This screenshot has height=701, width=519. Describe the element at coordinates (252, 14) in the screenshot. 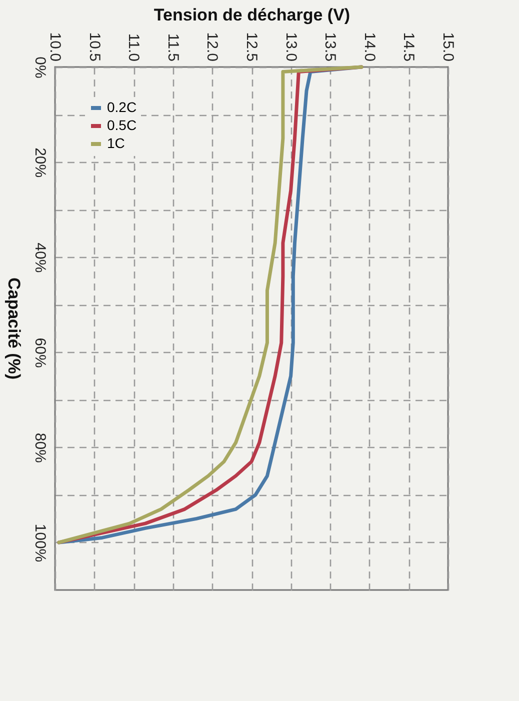

I see `x-axis-title: Tension de décharge (V)` at that location.